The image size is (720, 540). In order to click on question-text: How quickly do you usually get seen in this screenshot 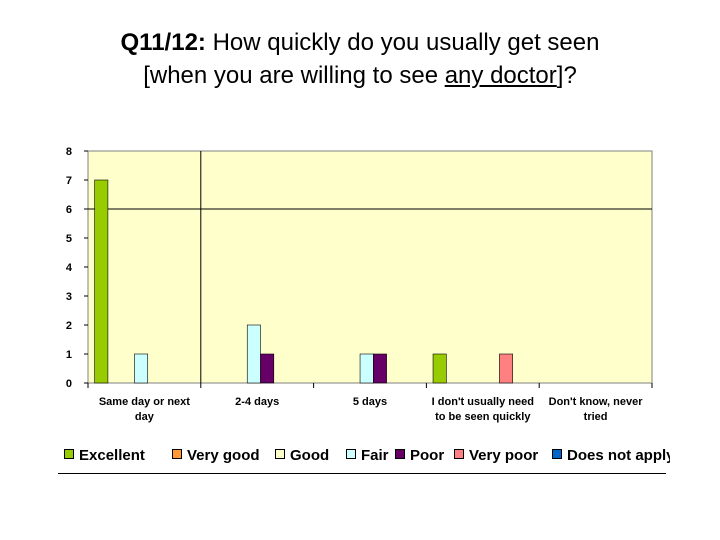, I will do `click(406, 42)`.